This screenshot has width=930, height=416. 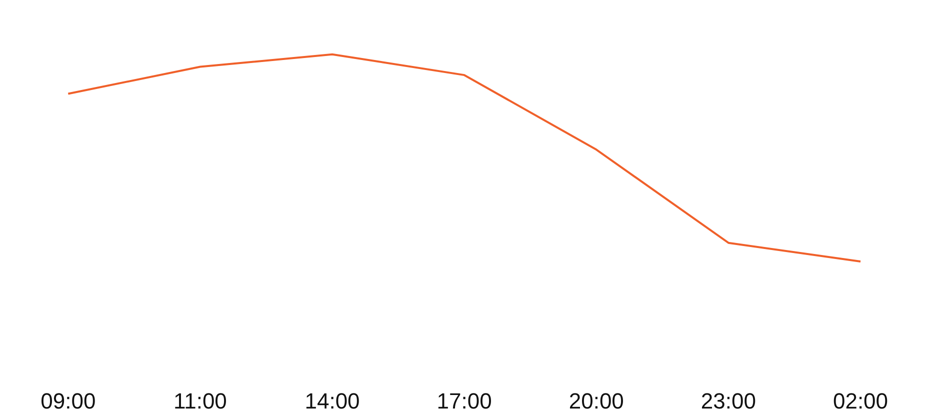 What do you see at coordinates (728, 401) in the screenshot?
I see `x-tick-label: 23:00` at bounding box center [728, 401].